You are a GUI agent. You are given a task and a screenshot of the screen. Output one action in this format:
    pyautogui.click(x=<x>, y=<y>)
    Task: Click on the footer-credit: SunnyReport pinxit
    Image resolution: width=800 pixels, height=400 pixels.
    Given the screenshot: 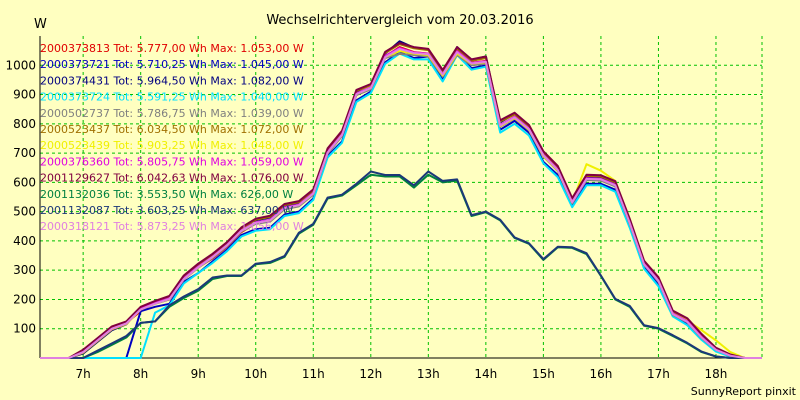 What is the action you would take?
    pyautogui.click(x=744, y=391)
    